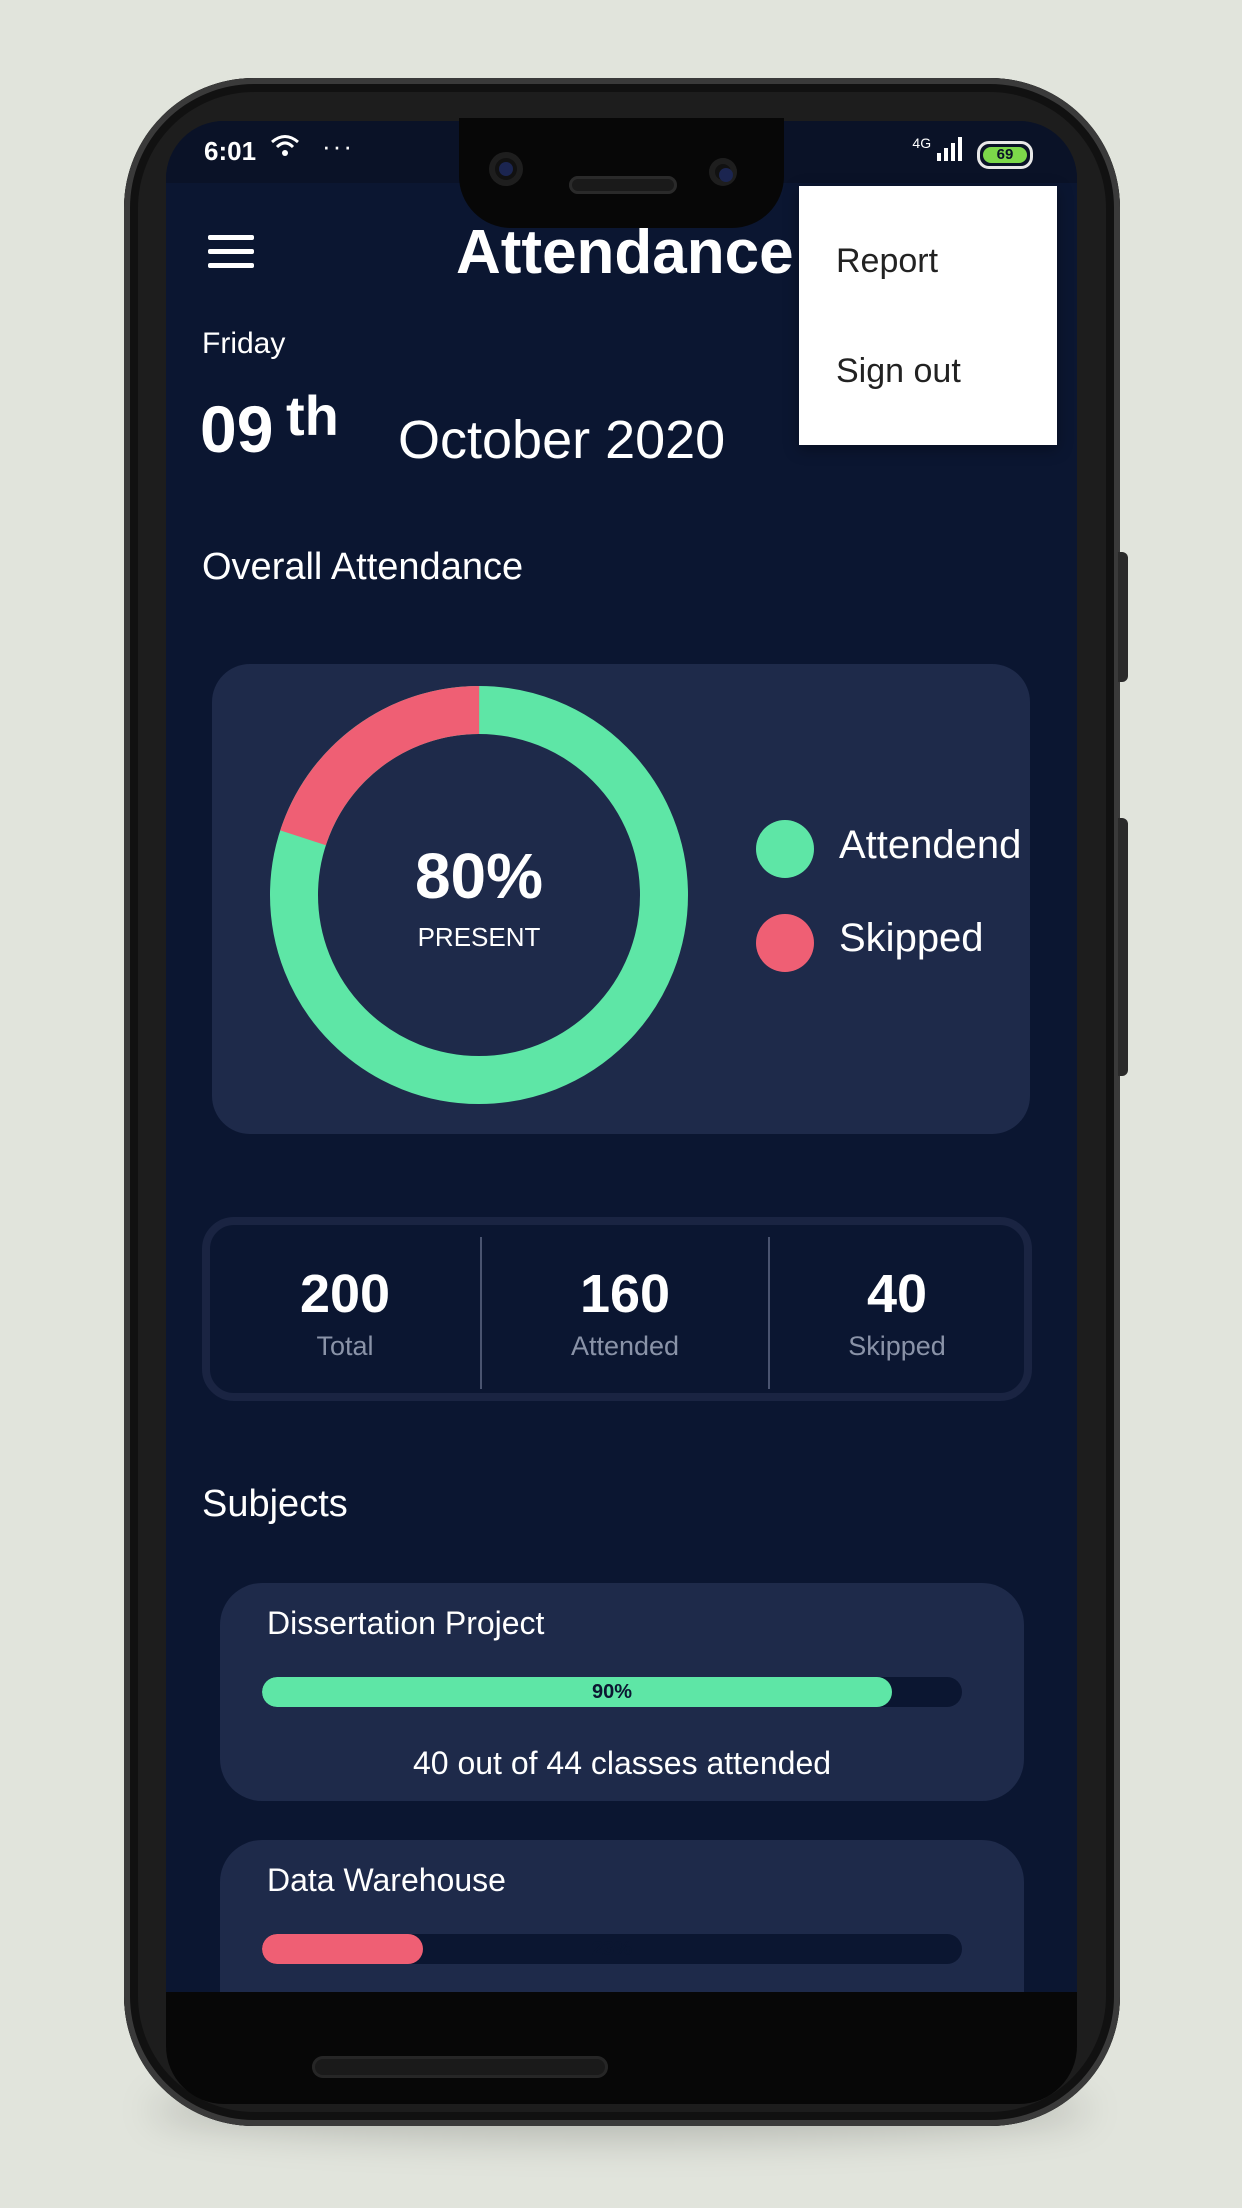 This screenshot has width=1242, height=2208. What do you see at coordinates (621, 173) in the screenshot?
I see `phone-notch` at bounding box center [621, 173].